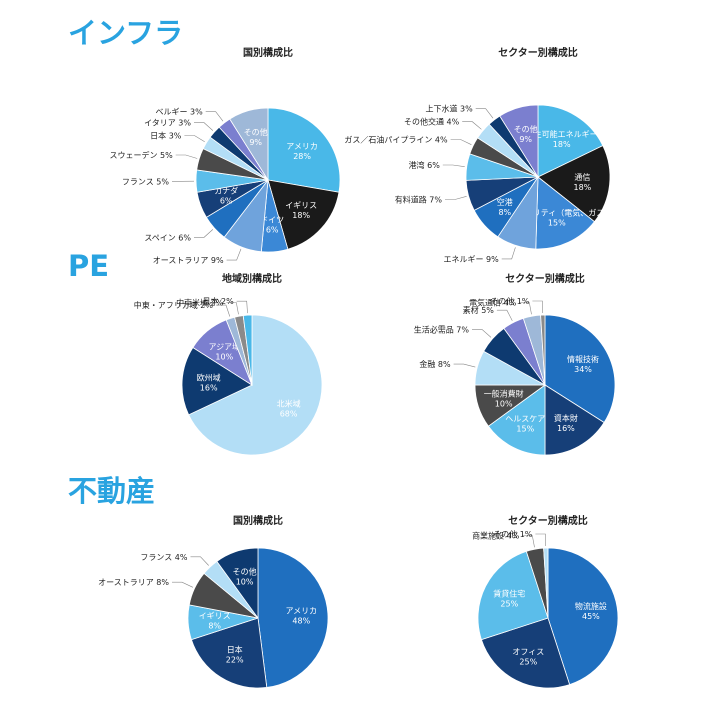  I want to click on slice-label: 電気通信 4%, so click(493, 303).